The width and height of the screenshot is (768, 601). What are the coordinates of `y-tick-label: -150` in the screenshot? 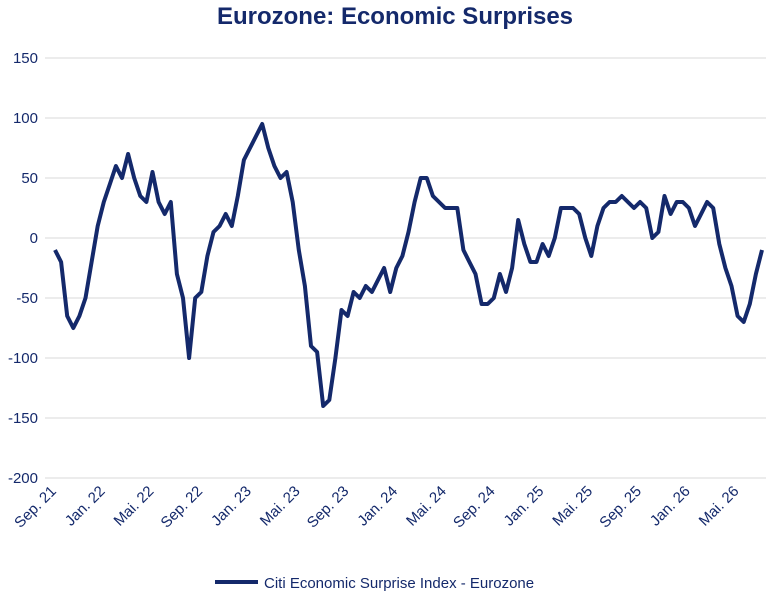 It's located at (23, 418).